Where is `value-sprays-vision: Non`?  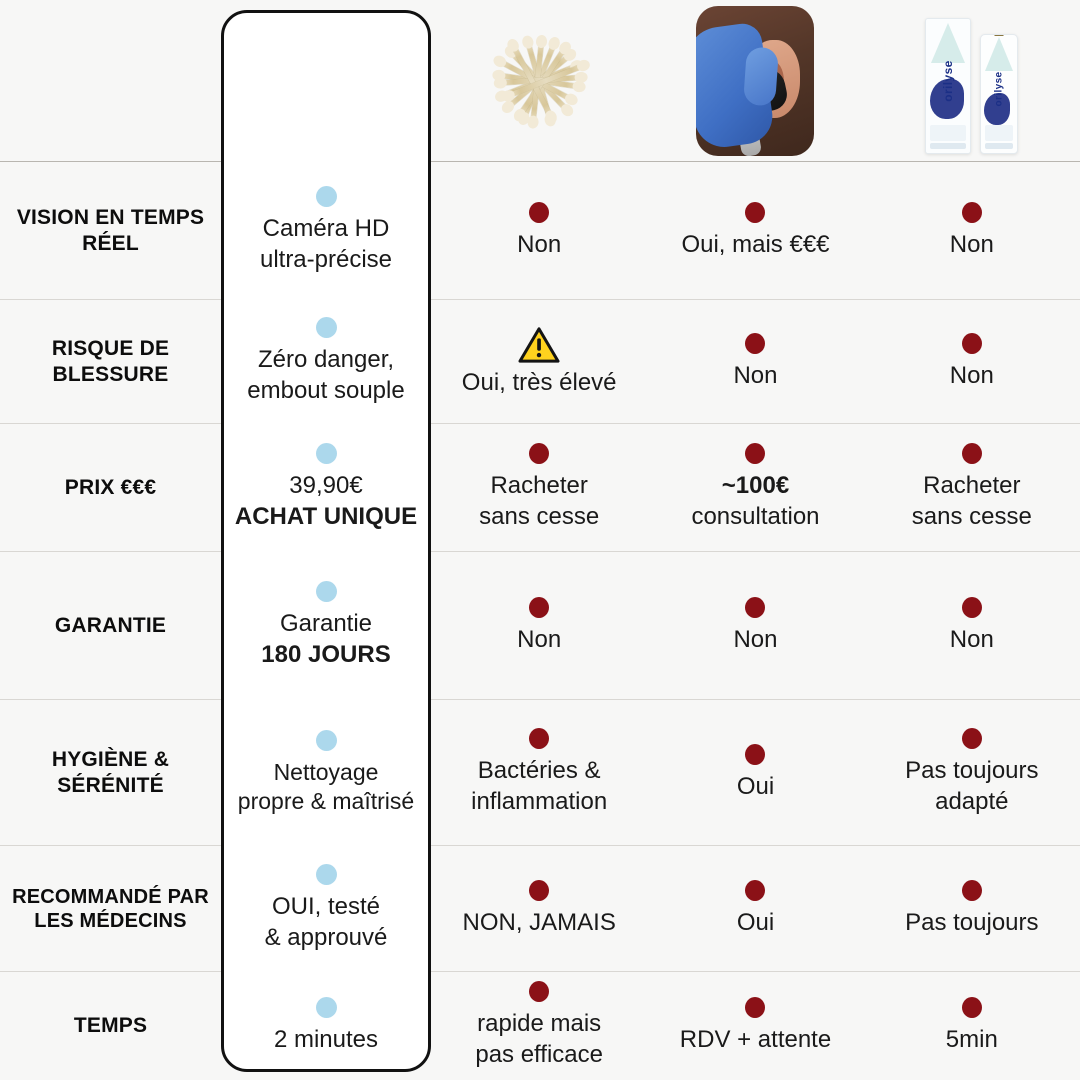
value-sprays-vision: Non is located at coordinates (971, 244).